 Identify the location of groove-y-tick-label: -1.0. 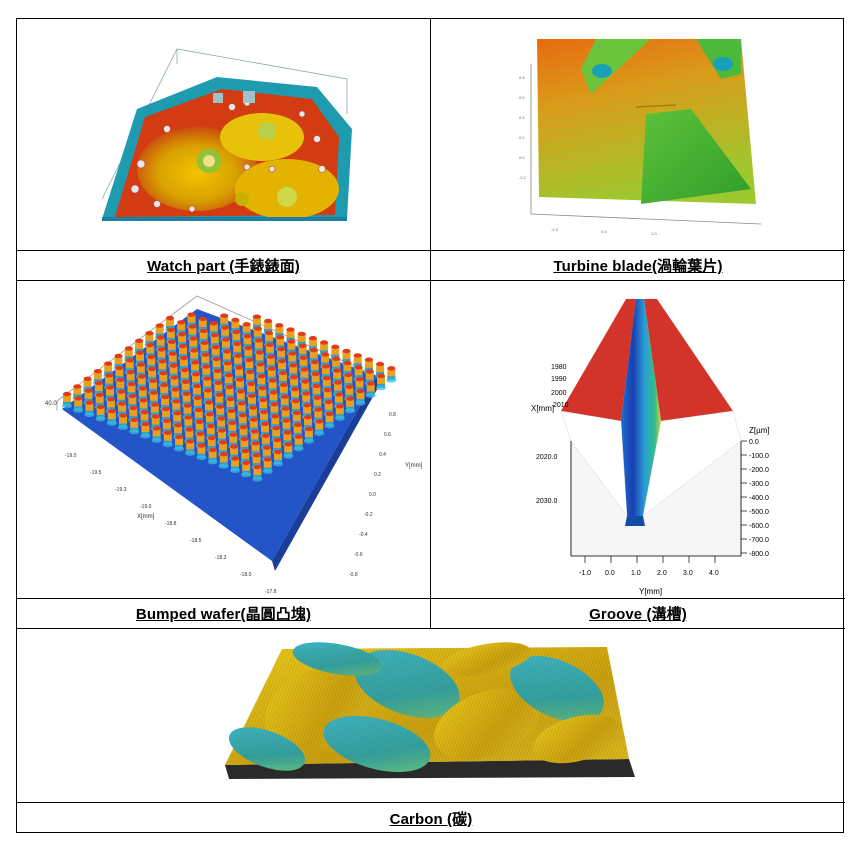
(585, 573).